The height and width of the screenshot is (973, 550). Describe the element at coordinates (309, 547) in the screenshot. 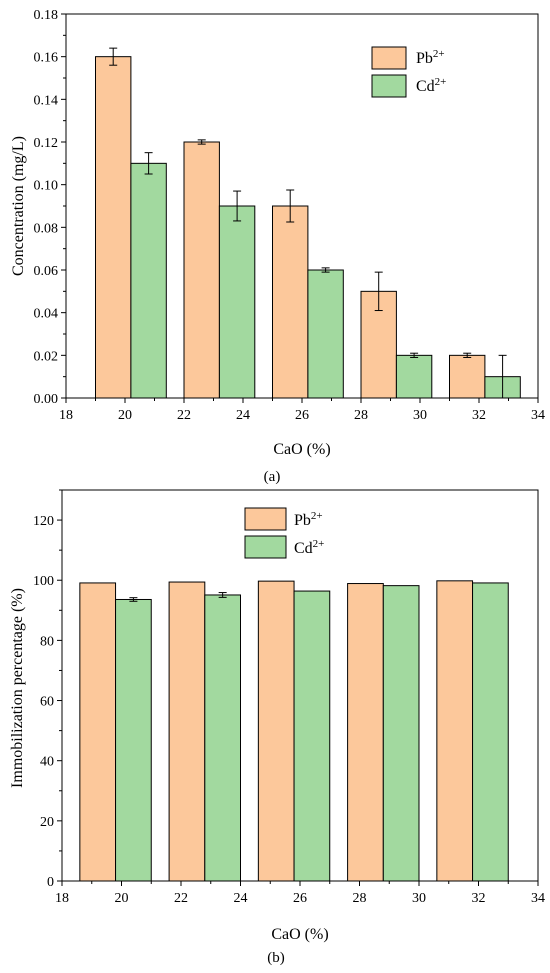

I see `legend-b-label-cd: Cd2+` at that location.